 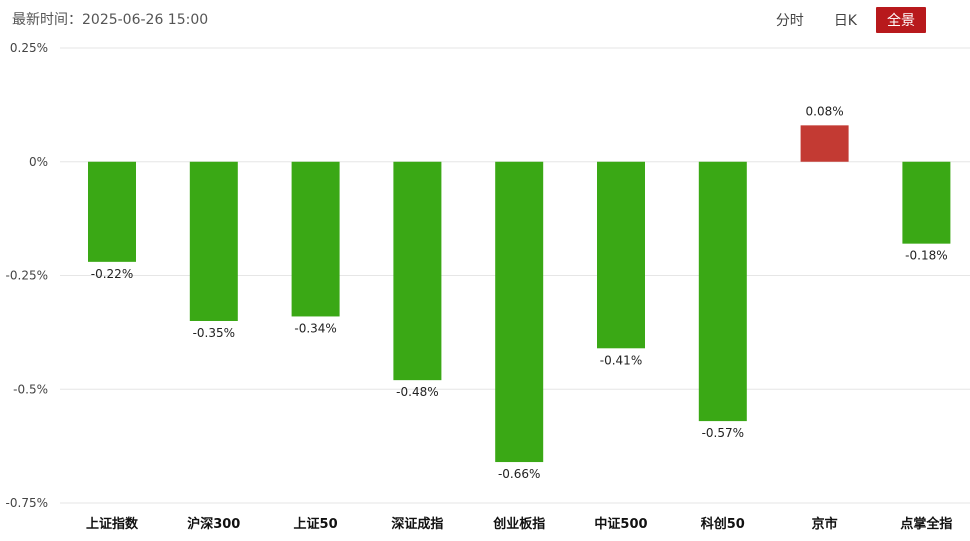 What do you see at coordinates (723, 524) in the screenshot?
I see `x-tick-label: 科创50` at bounding box center [723, 524].